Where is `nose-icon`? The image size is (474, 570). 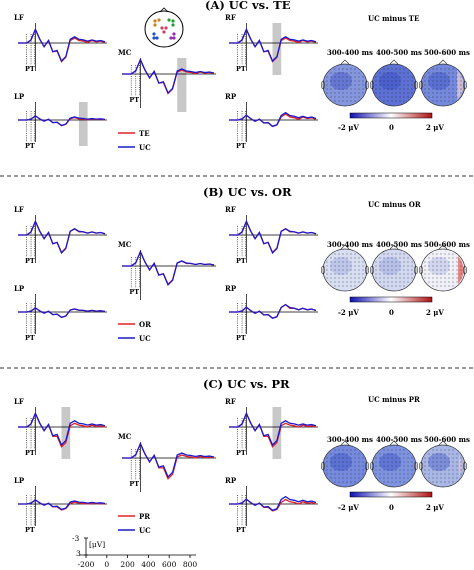 nose-icon is located at coordinates (345, 443).